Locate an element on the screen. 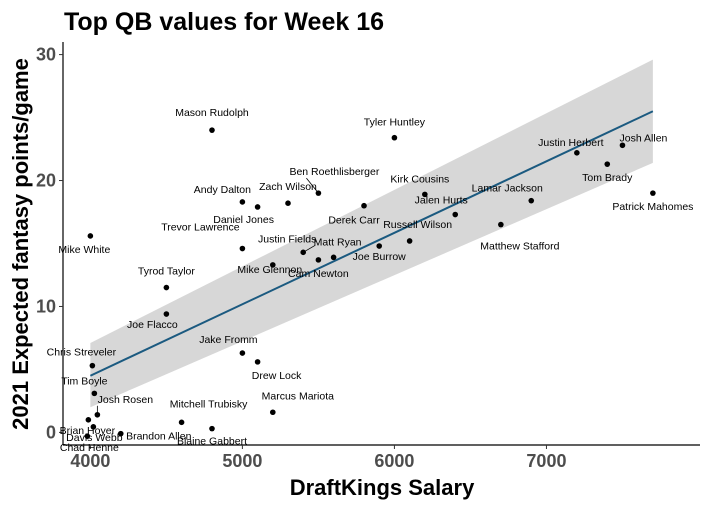 The width and height of the screenshot is (710, 511). point-label: Chris Streveler is located at coordinates (82, 353).